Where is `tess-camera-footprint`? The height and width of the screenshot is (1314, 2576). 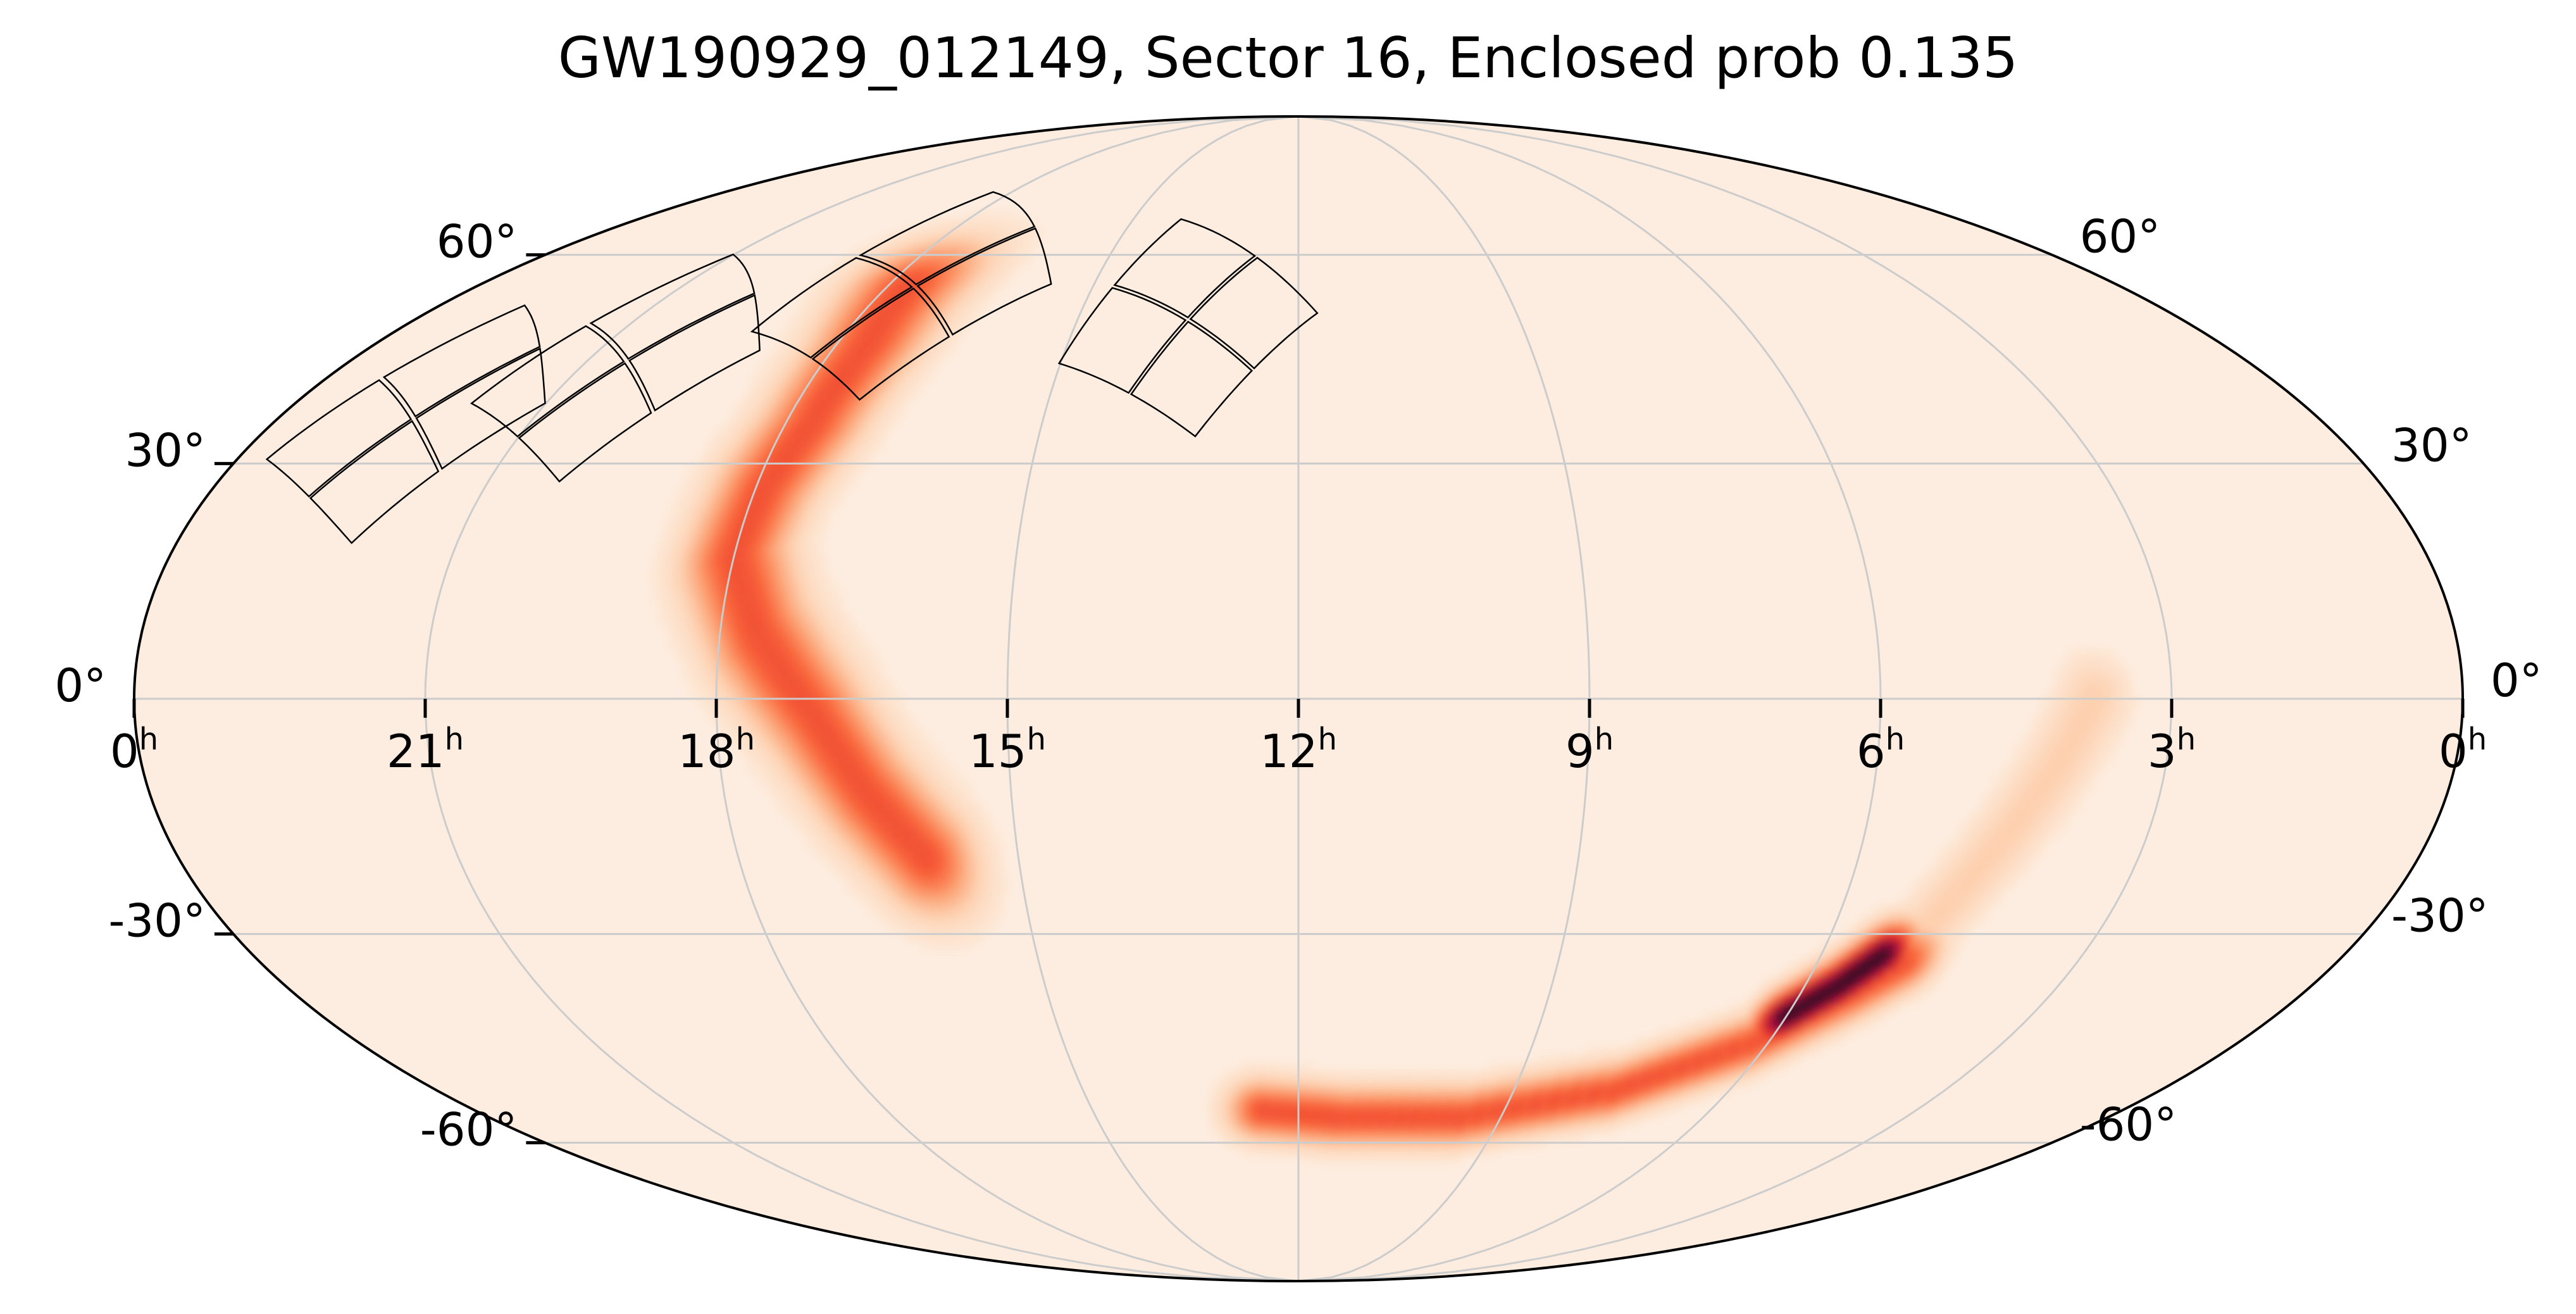 tess-camera-footprint is located at coordinates (616, 368).